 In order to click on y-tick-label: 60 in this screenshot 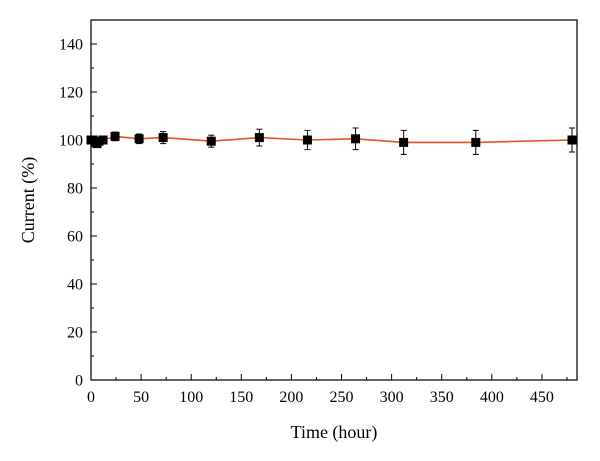, I will do `click(75, 237)`.